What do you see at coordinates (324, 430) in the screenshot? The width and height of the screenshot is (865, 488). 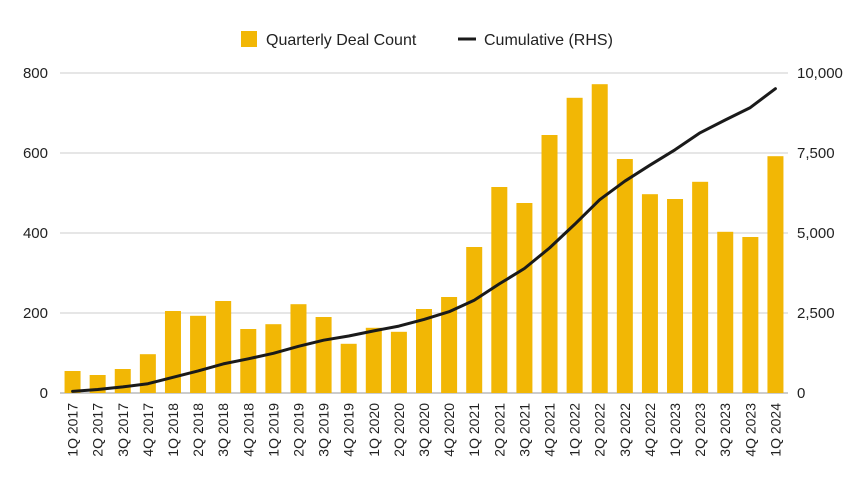 I see `category-label: 3Q 2019` at bounding box center [324, 430].